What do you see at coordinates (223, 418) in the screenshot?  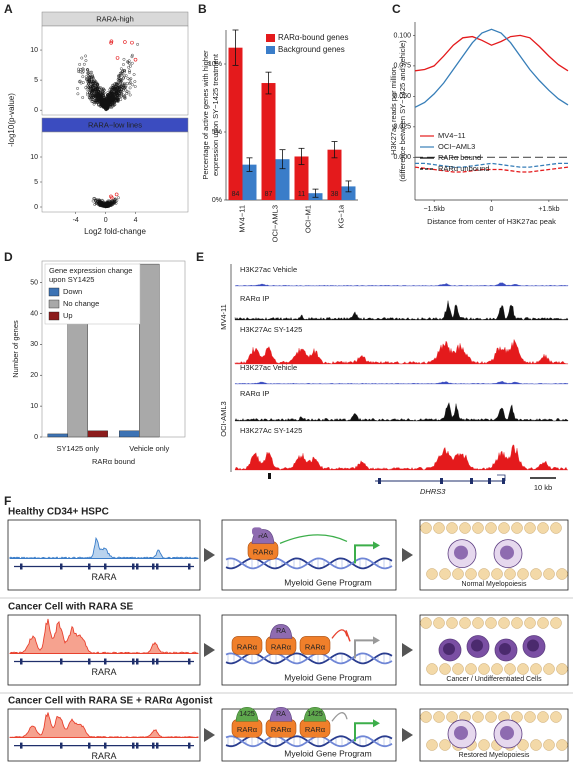 I see `cell-line-label: OCI-AML3` at bounding box center [223, 418].